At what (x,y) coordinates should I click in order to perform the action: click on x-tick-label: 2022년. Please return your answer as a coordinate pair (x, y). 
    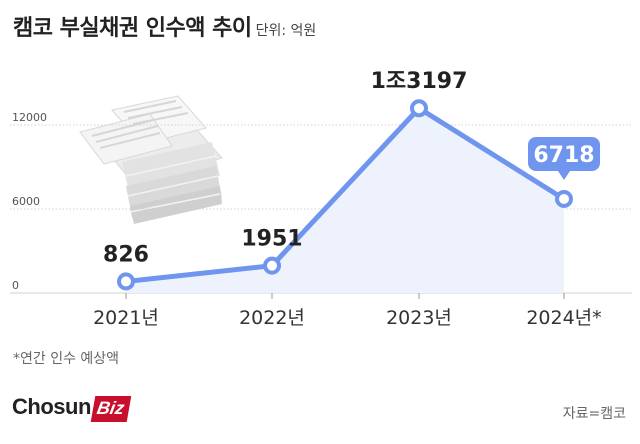
    Looking at the image, I should click on (272, 318).